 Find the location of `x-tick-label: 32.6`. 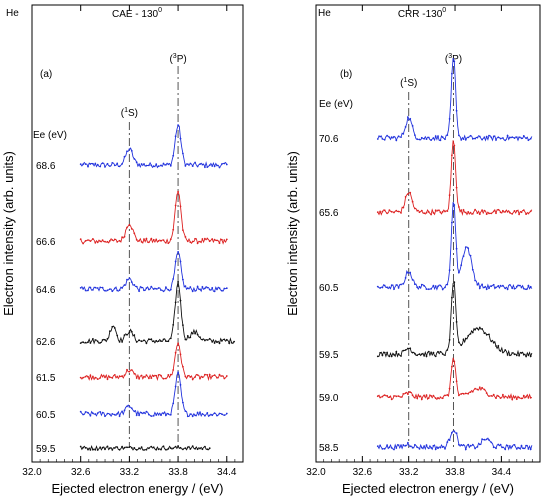

x-tick-label: 32.6 is located at coordinates (363, 472).